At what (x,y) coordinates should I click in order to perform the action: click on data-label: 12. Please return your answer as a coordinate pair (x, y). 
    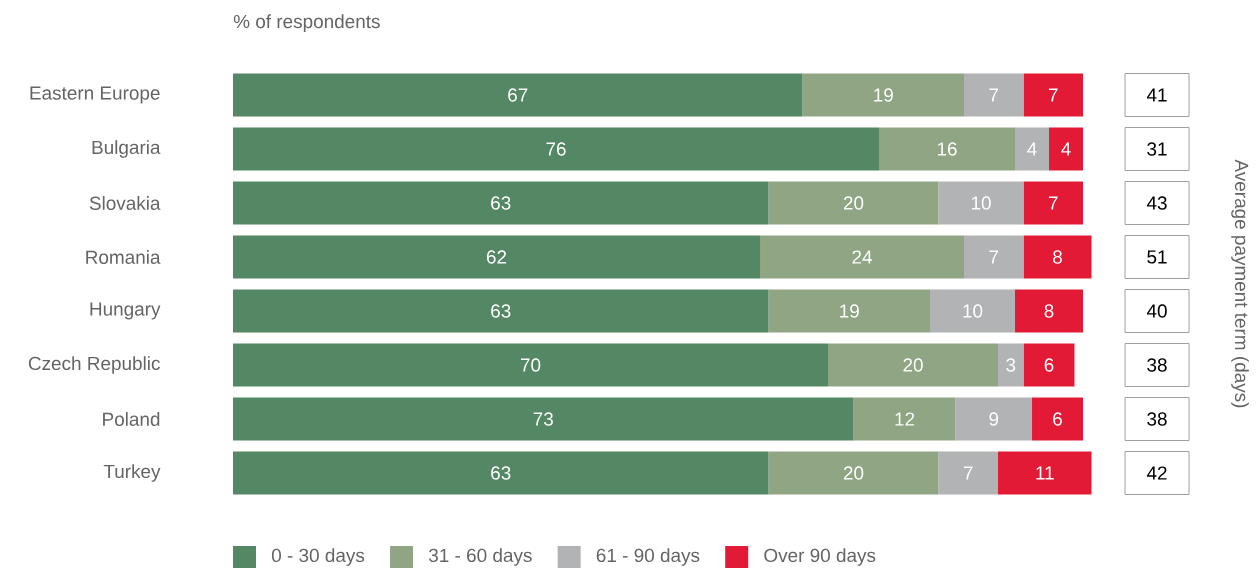
    Looking at the image, I should click on (905, 419).